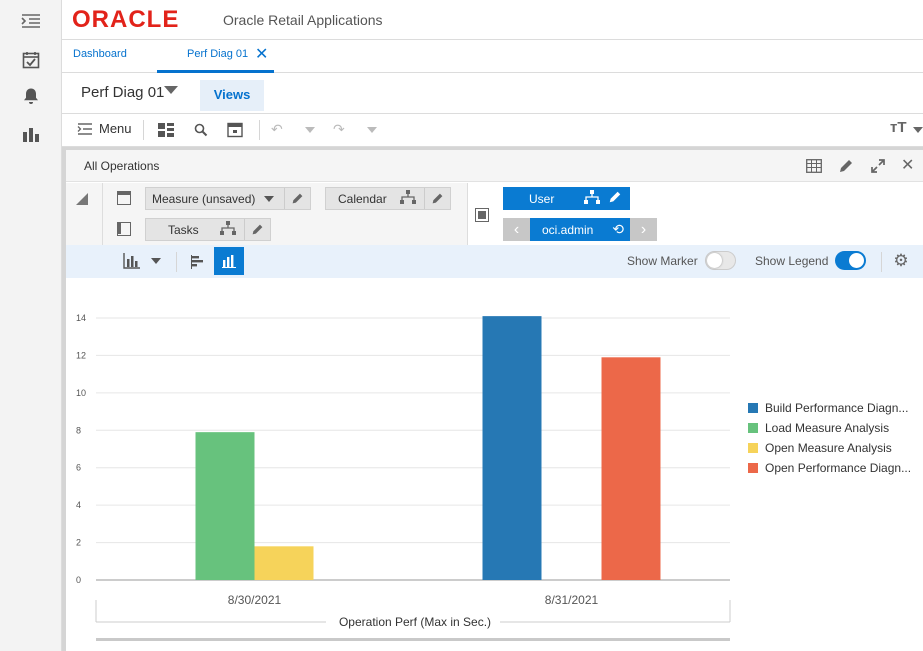  I want to click on menu-label: Menu, so click(115, 128).